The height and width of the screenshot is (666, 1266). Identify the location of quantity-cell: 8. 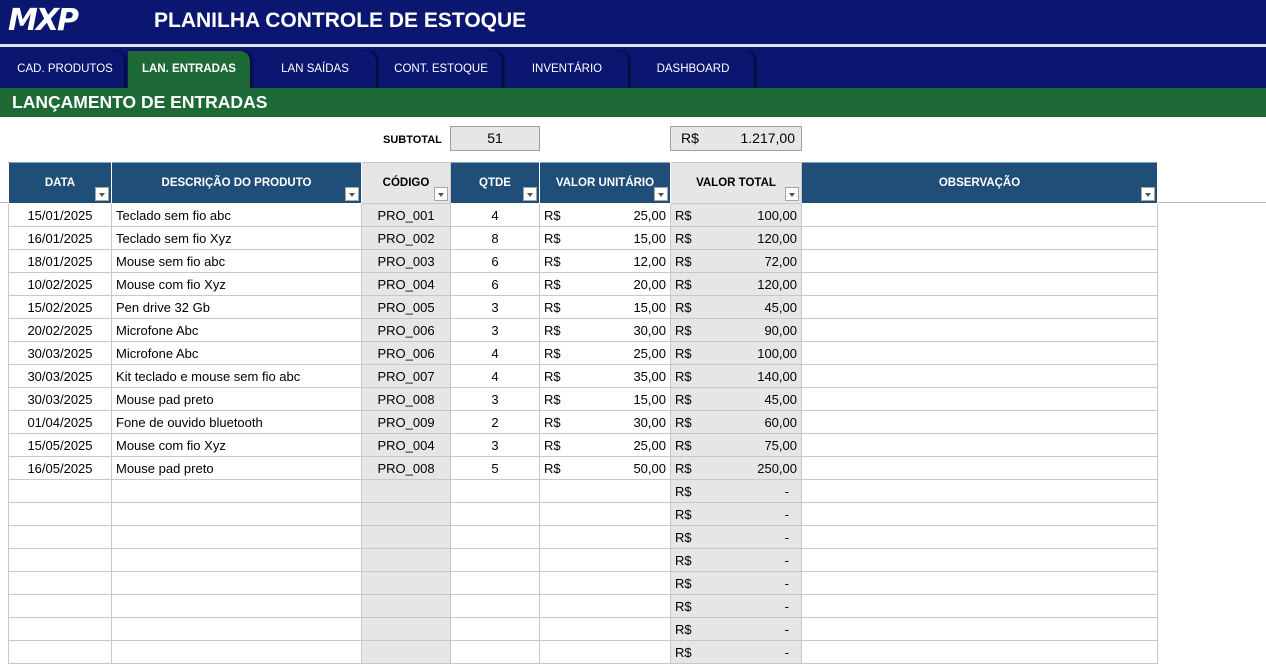
(495, 238).